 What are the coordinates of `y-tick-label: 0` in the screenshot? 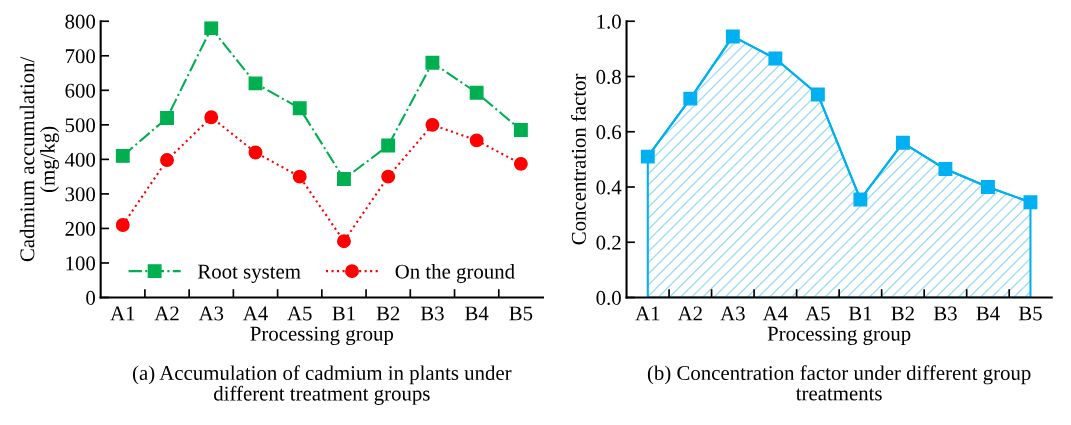 It's located at (91, 297).